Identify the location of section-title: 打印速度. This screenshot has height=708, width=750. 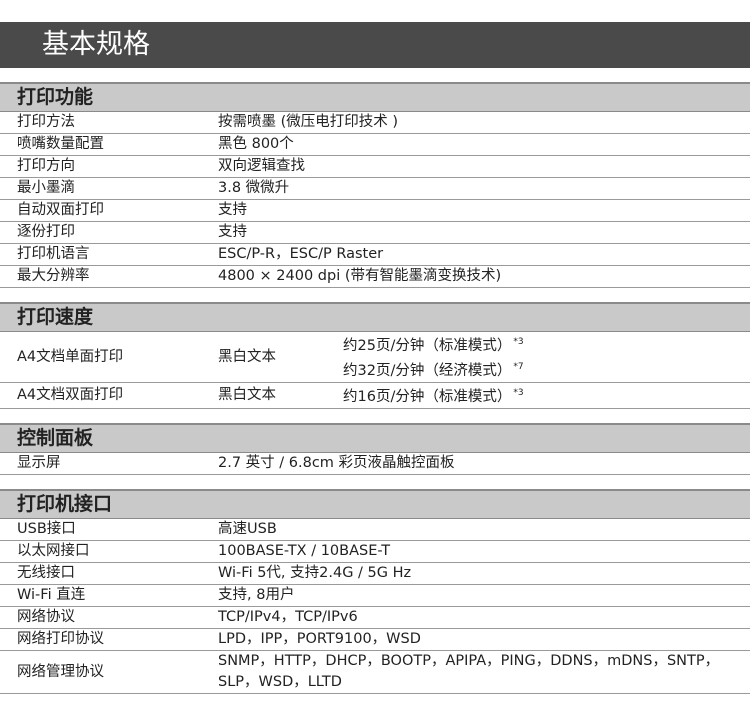
(375, 317).